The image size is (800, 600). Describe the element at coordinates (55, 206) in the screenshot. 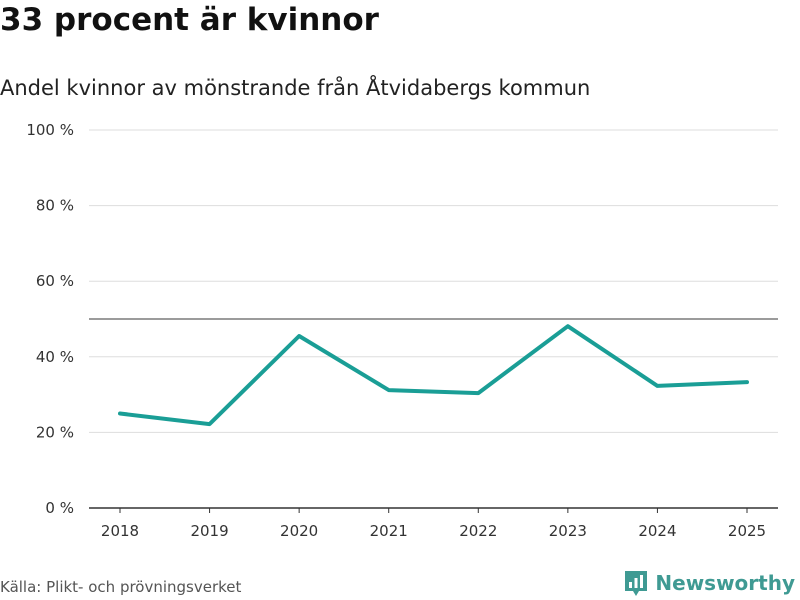

I see `y-tick-label-80: 80 %` at that location.